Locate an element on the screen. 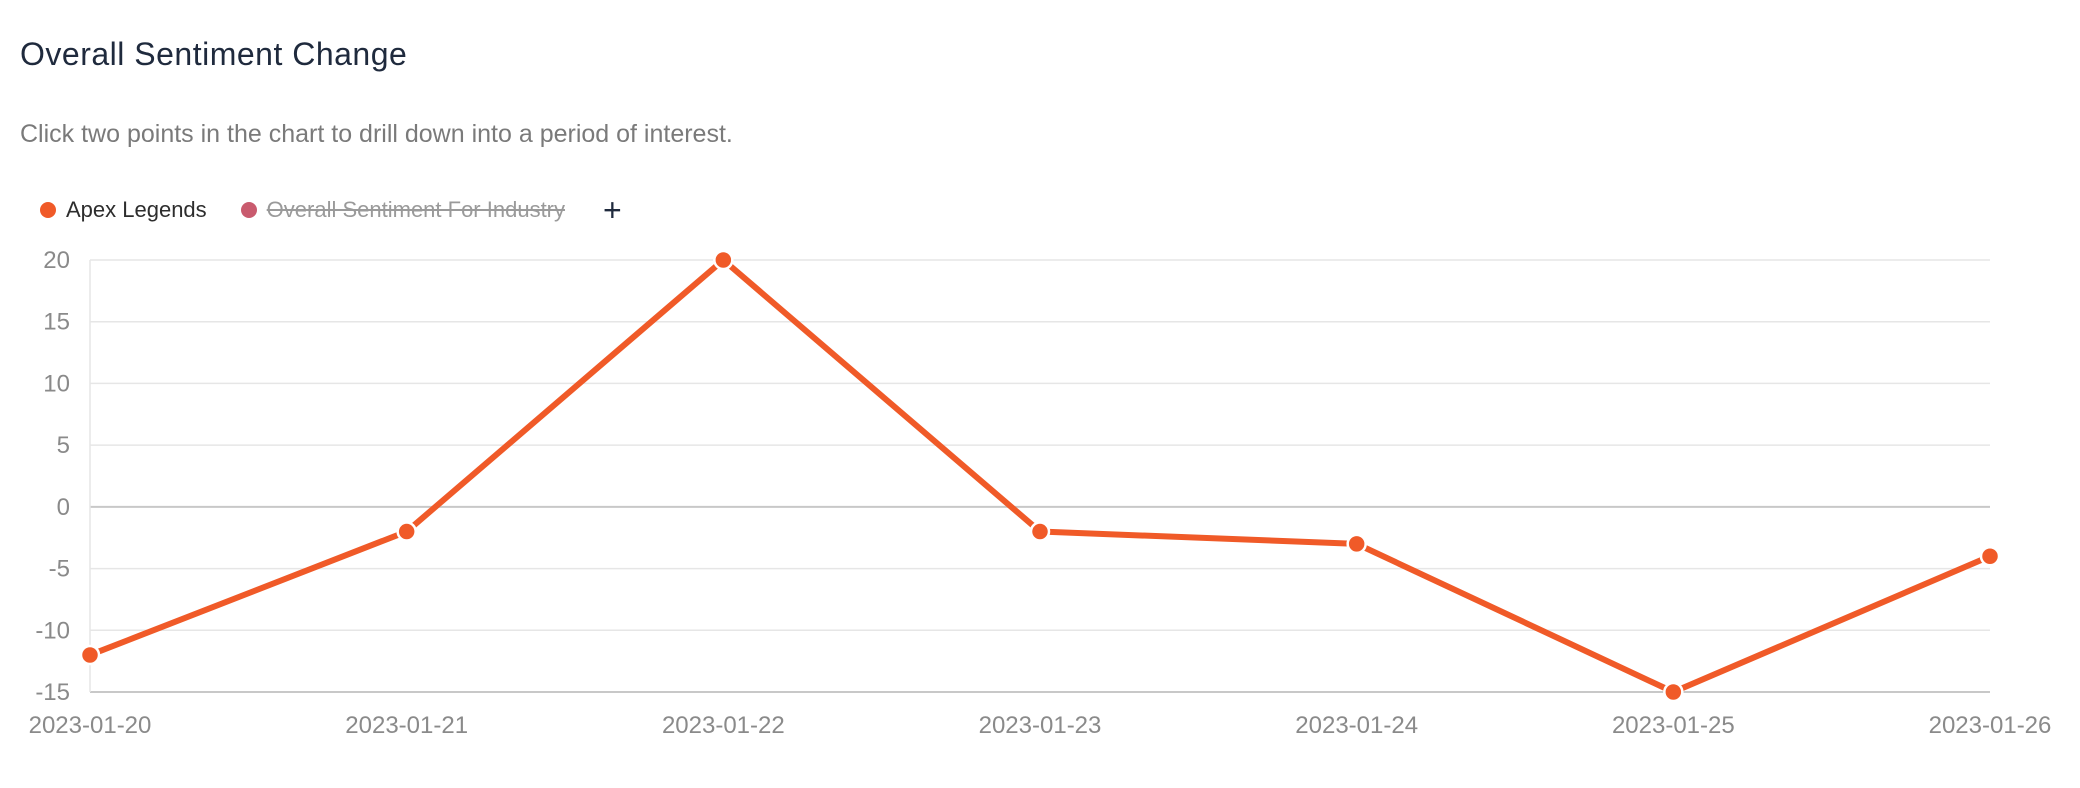  x-tick-label: 2023-01-23 is located at coordinates (1040, 725).